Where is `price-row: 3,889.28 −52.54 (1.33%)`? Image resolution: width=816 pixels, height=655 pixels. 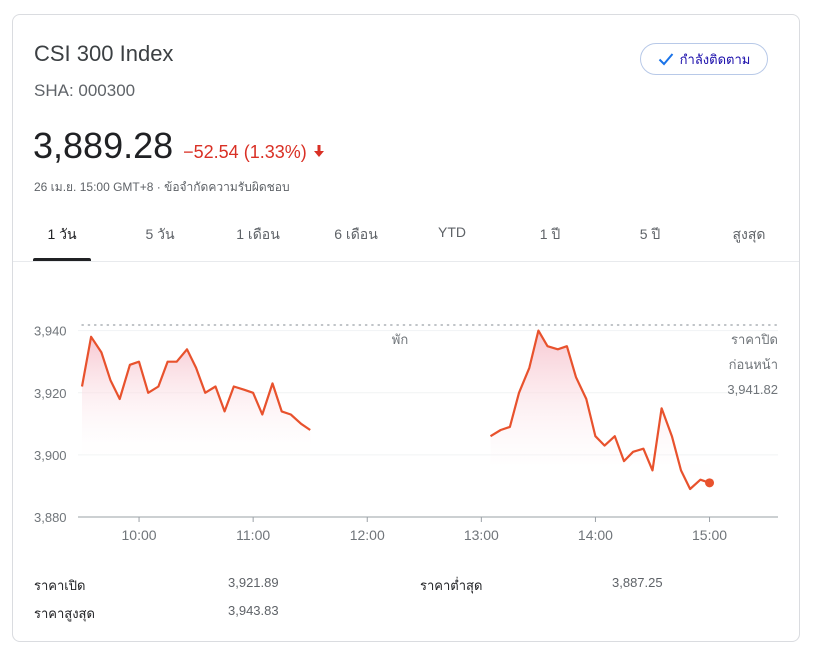 price-row: 3,889.28 −52.54 (1.33%) is located at coordinates (179, 146).